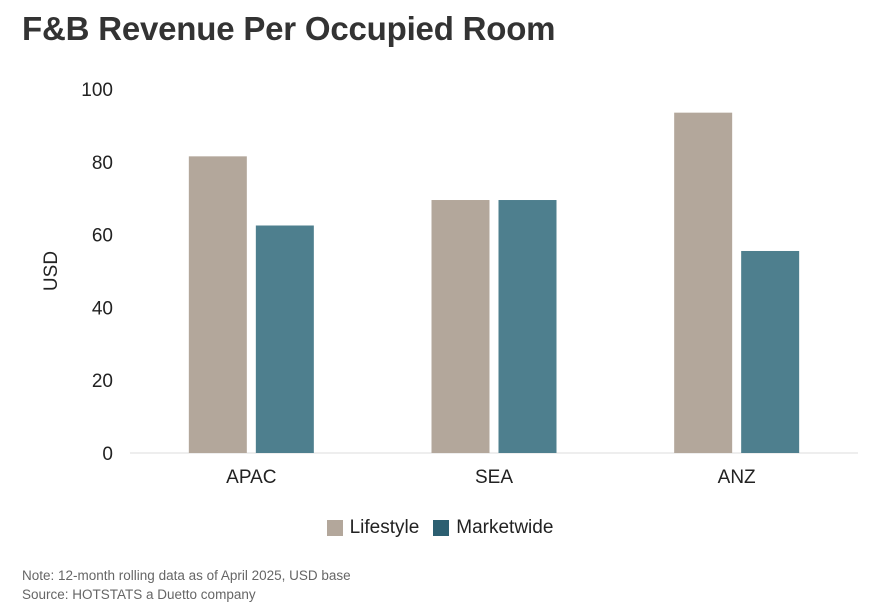 Image resolution: width=880 pixels, height=611 pixels. I want to click on x-axis: APAC SEA ANZ, so click(491, 477).